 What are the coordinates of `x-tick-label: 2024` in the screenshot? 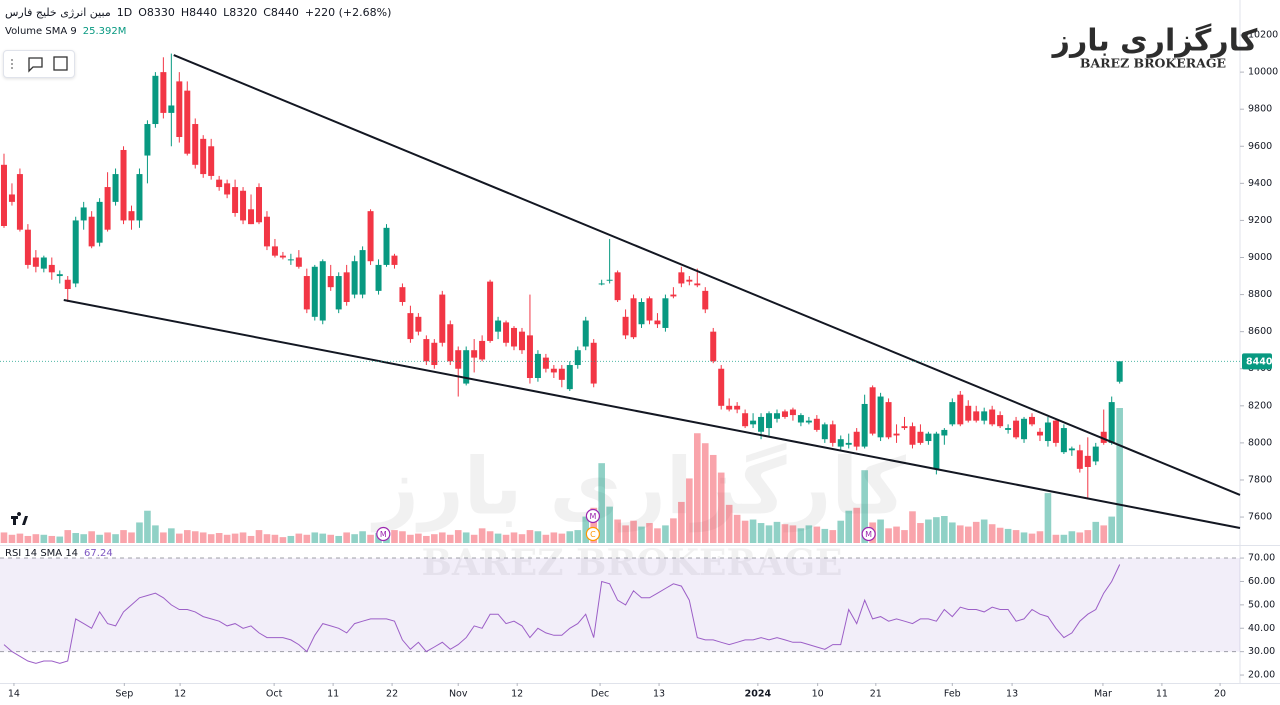 It's located at (758, 694).